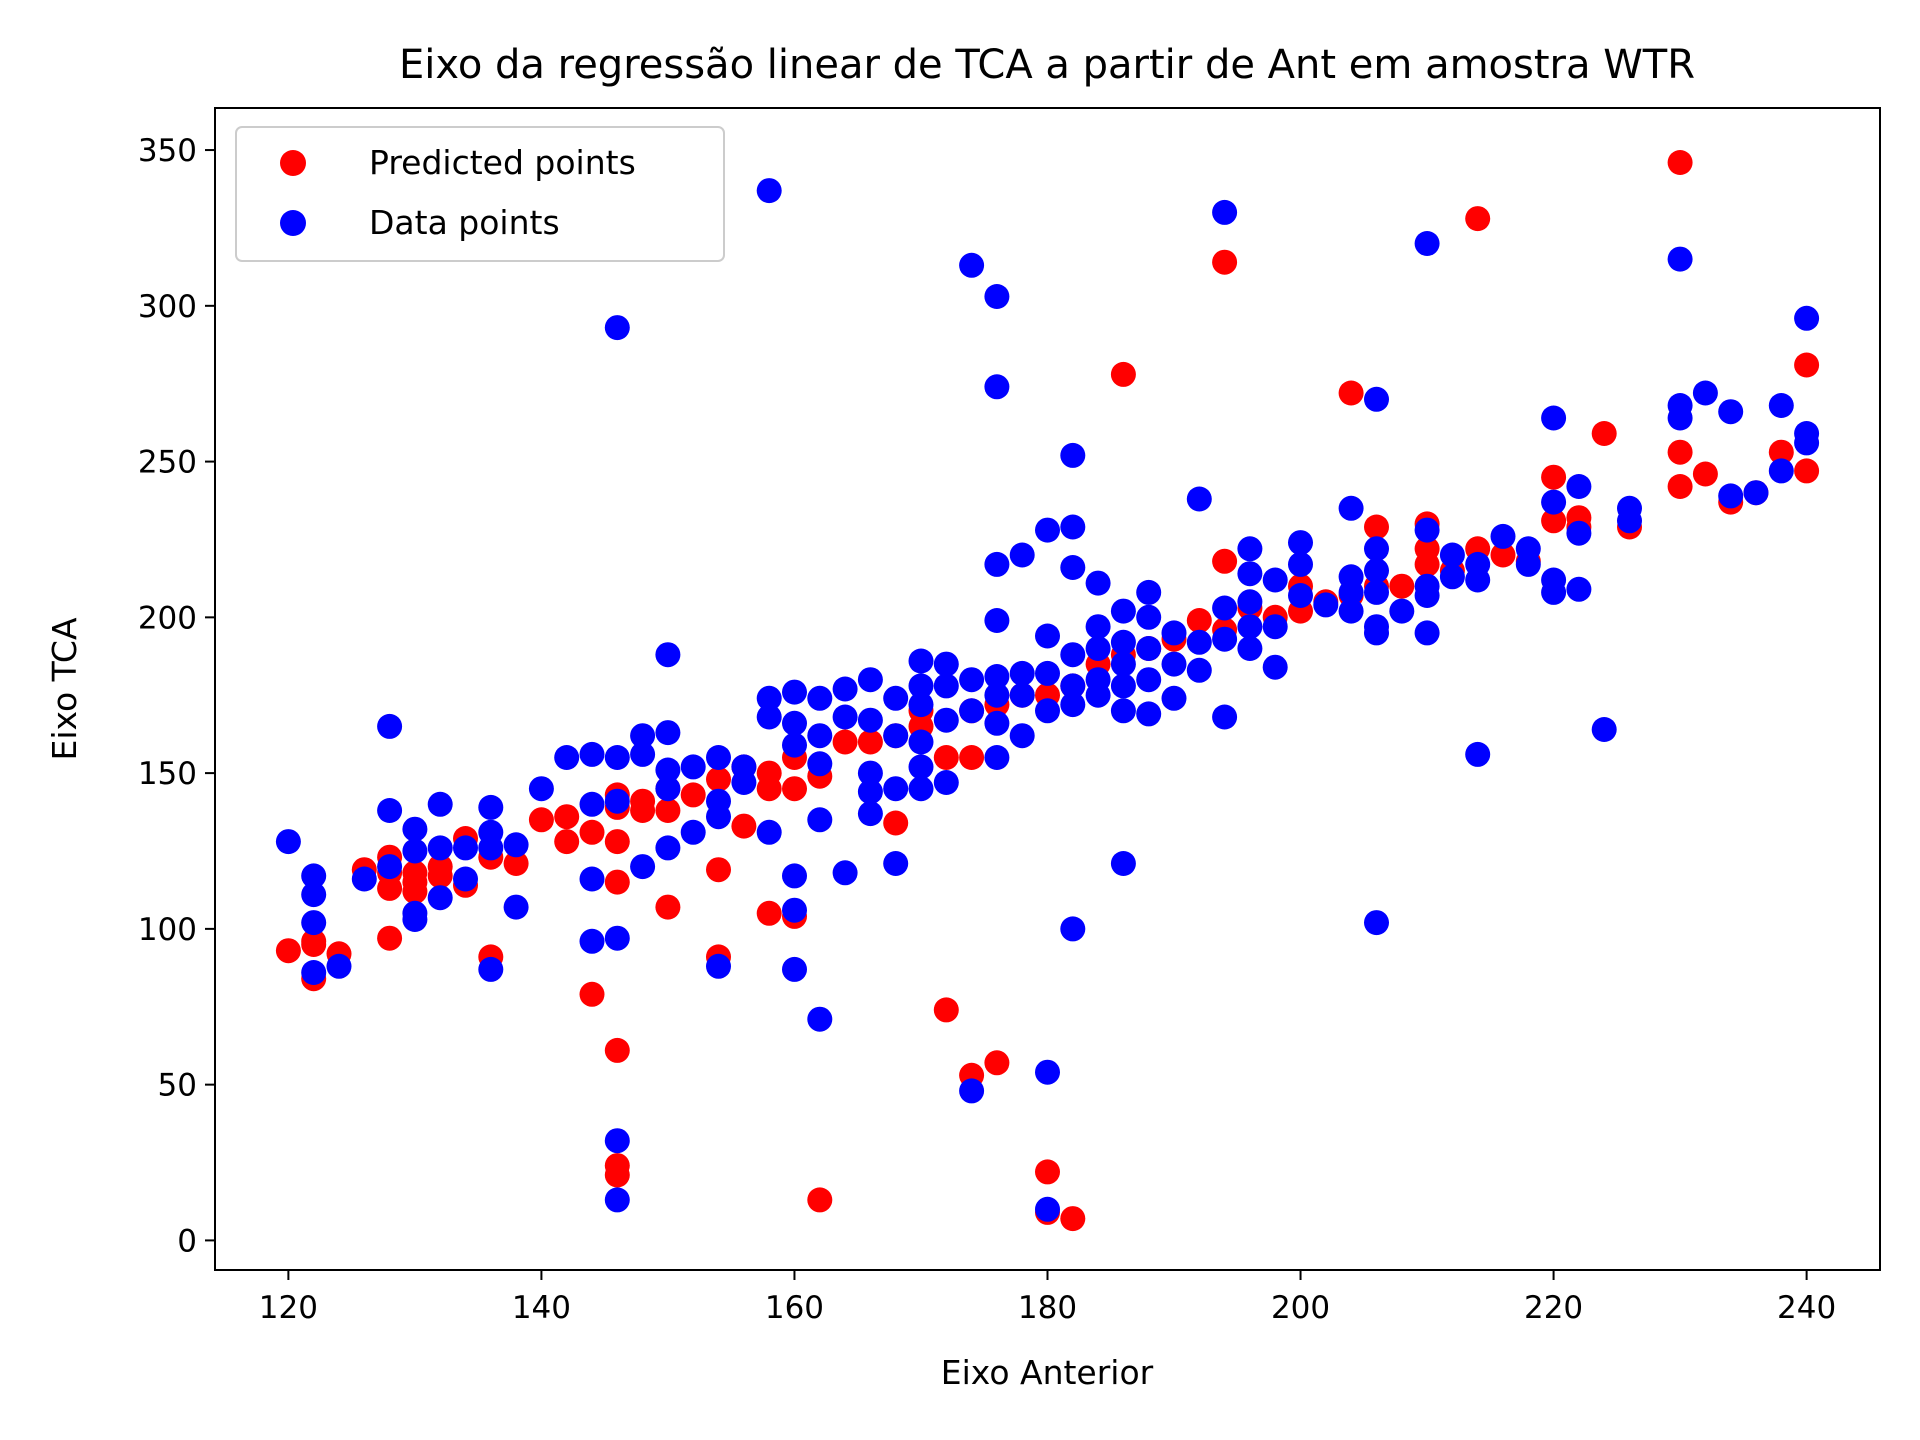 The image size is (1920, 1440). What do you see at coordinates (167, 930) in the screenshot?
I see `y-tick-label-2: 100` at bounding box center [167, 930].